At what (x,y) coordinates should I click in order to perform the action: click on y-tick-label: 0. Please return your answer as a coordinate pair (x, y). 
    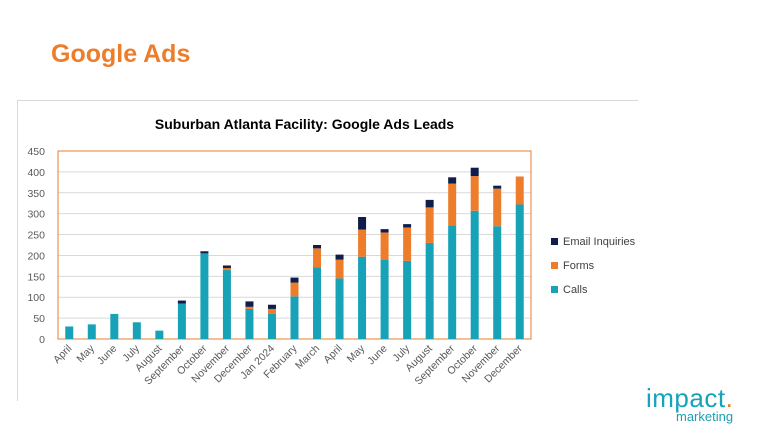
    Looking at the image, I should click on (42, 340).